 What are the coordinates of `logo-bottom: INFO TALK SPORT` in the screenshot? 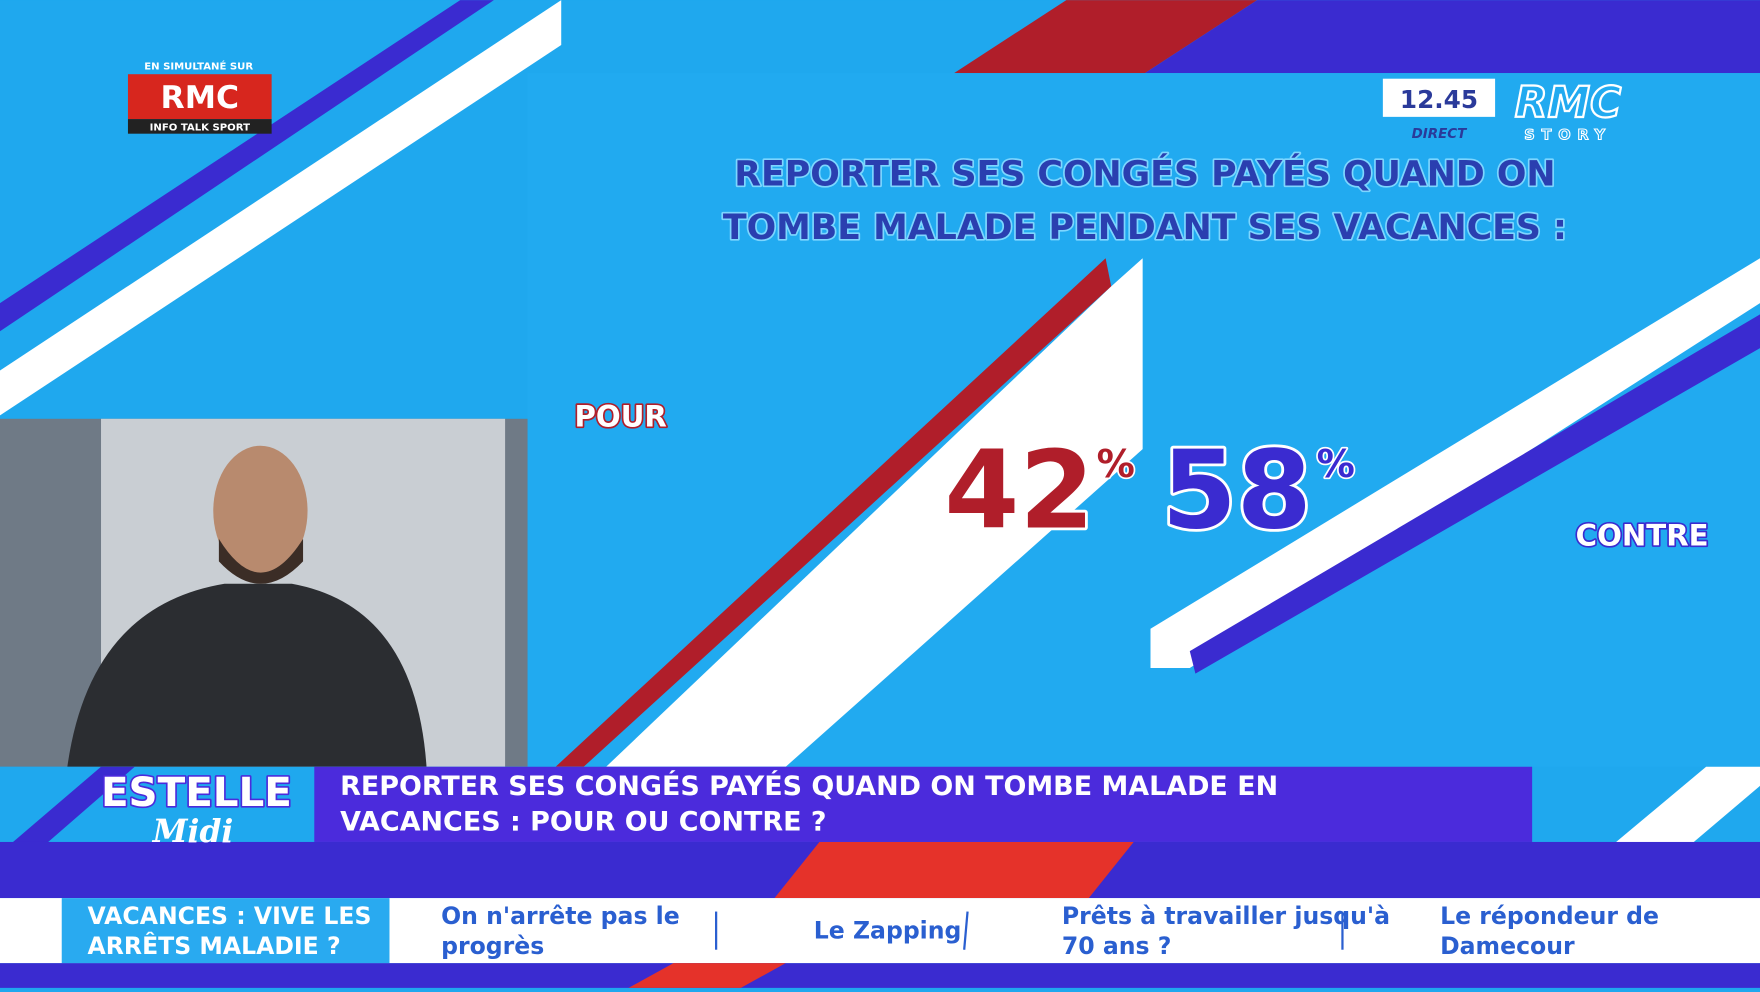 It's located at (200, 127).